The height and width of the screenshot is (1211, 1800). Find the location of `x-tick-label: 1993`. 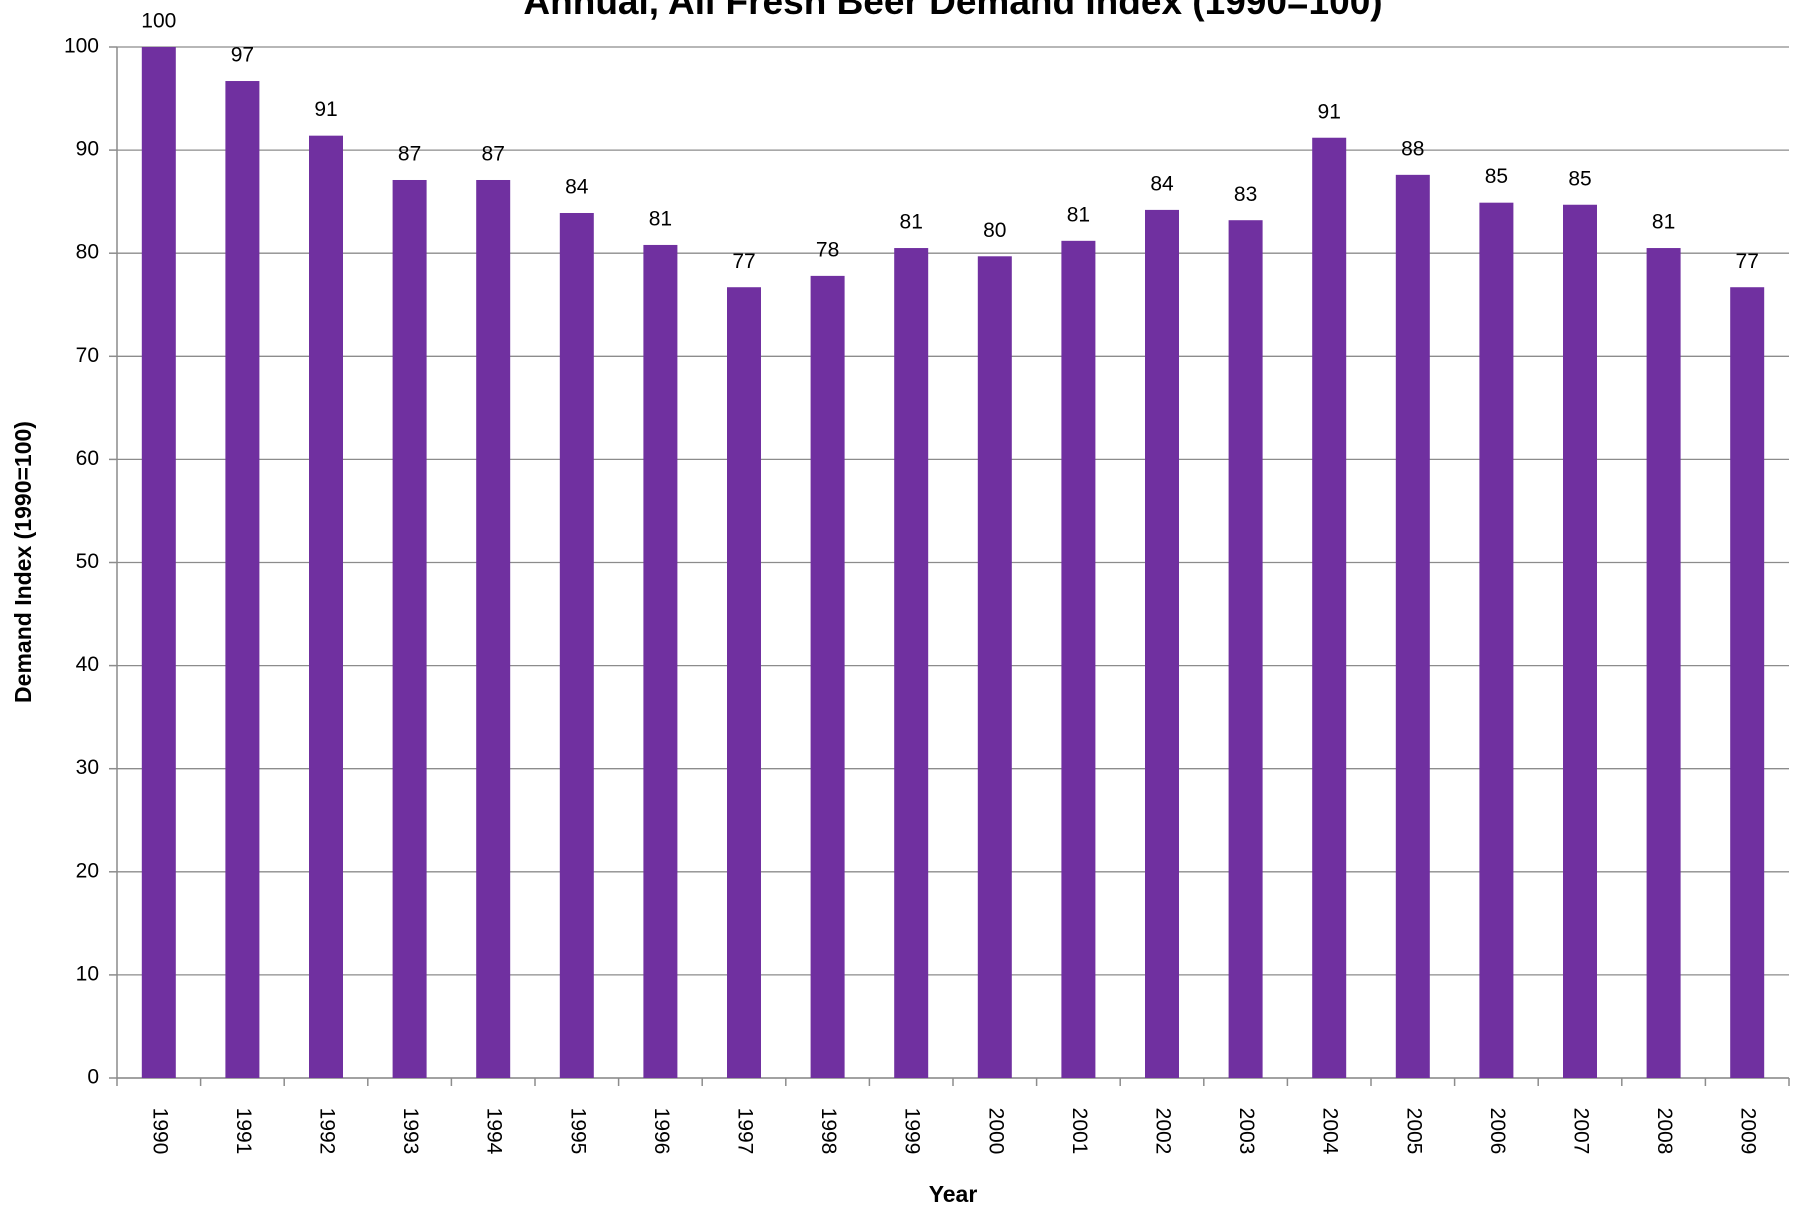

x-tick-label: 1993 is located at coordinates (410, 1131).